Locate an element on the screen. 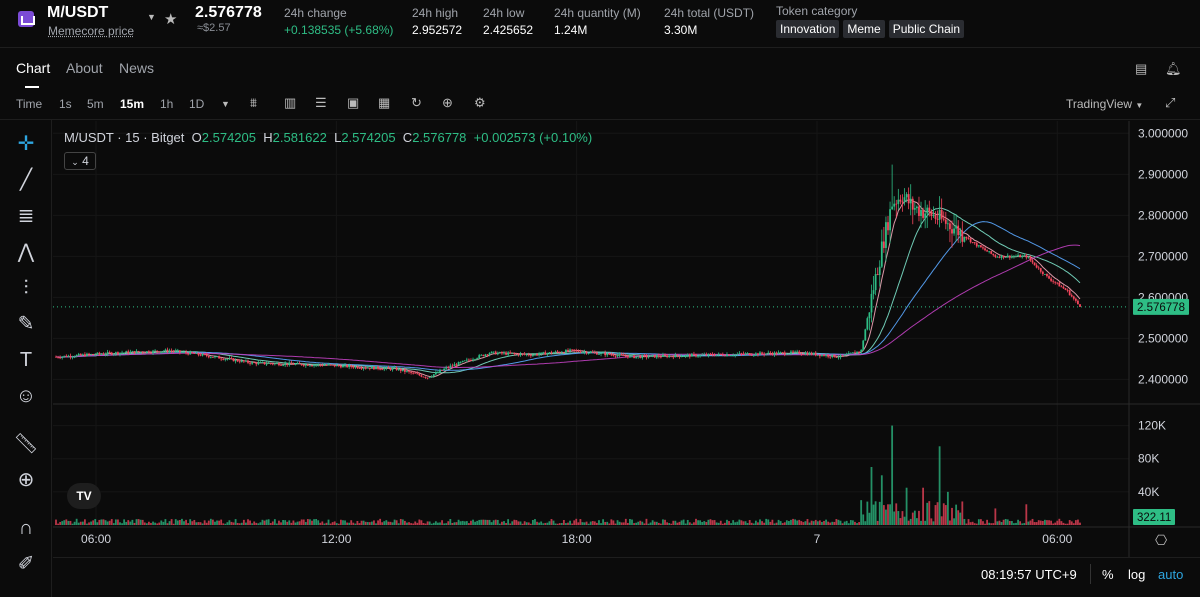 The height and width of the screenshot is (597, 1200). emoji-icon: ☺ is located at coordinates (26, 396).